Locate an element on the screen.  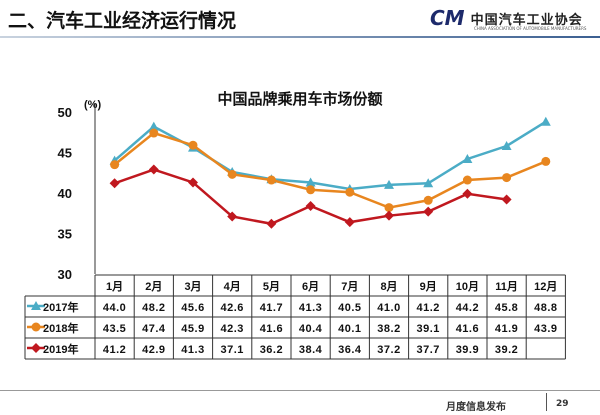
x-tick-label: 1月 is located at coordinates (114, 286).